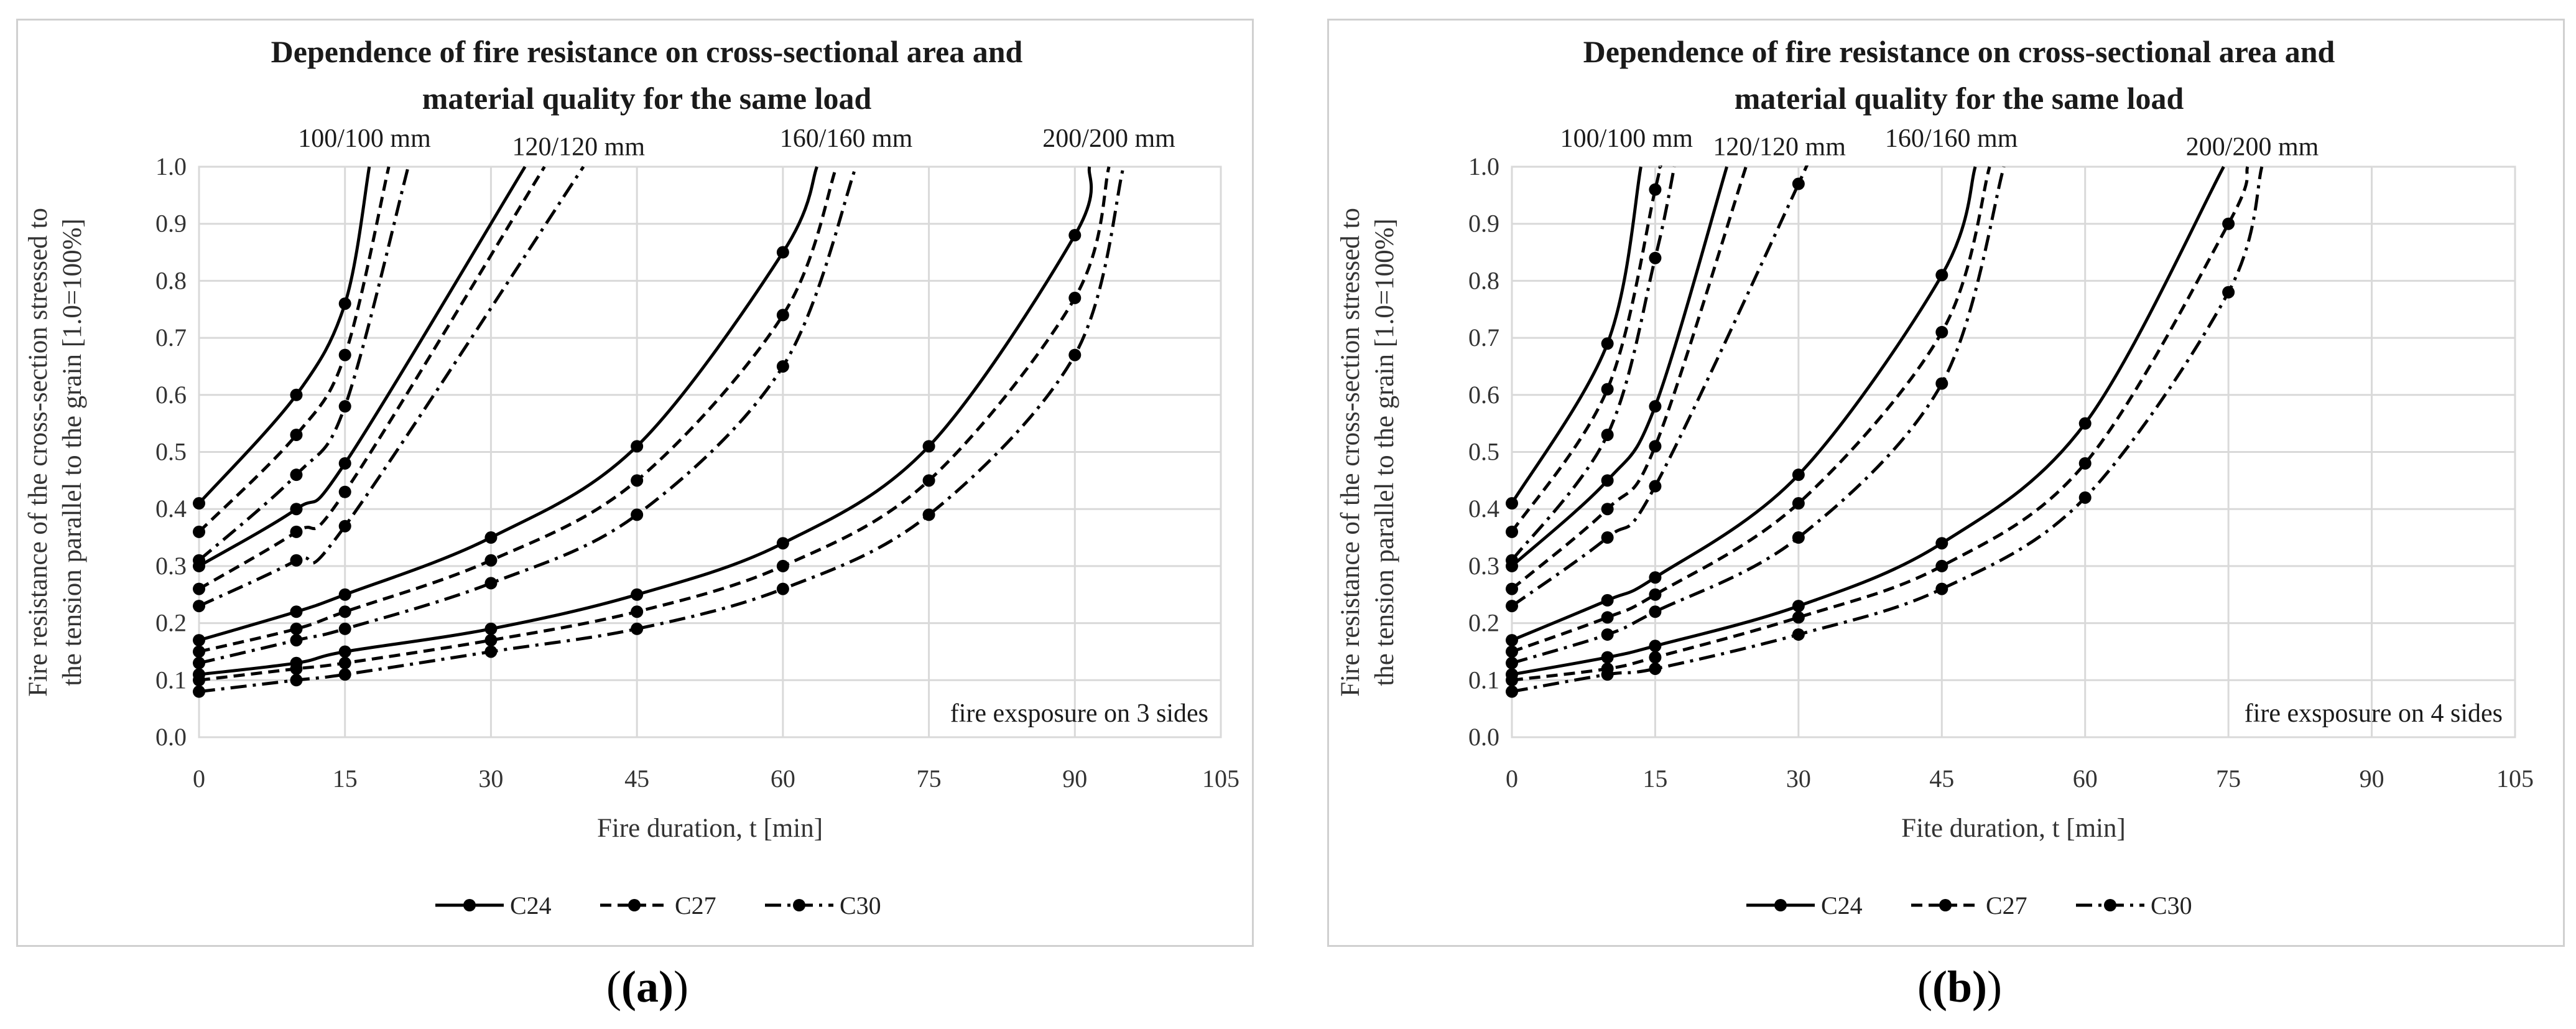  Describe the element at coordinates (1483, 623) in the screenshot. I see `chart-b-y-tick-label: 0.2` at that location.